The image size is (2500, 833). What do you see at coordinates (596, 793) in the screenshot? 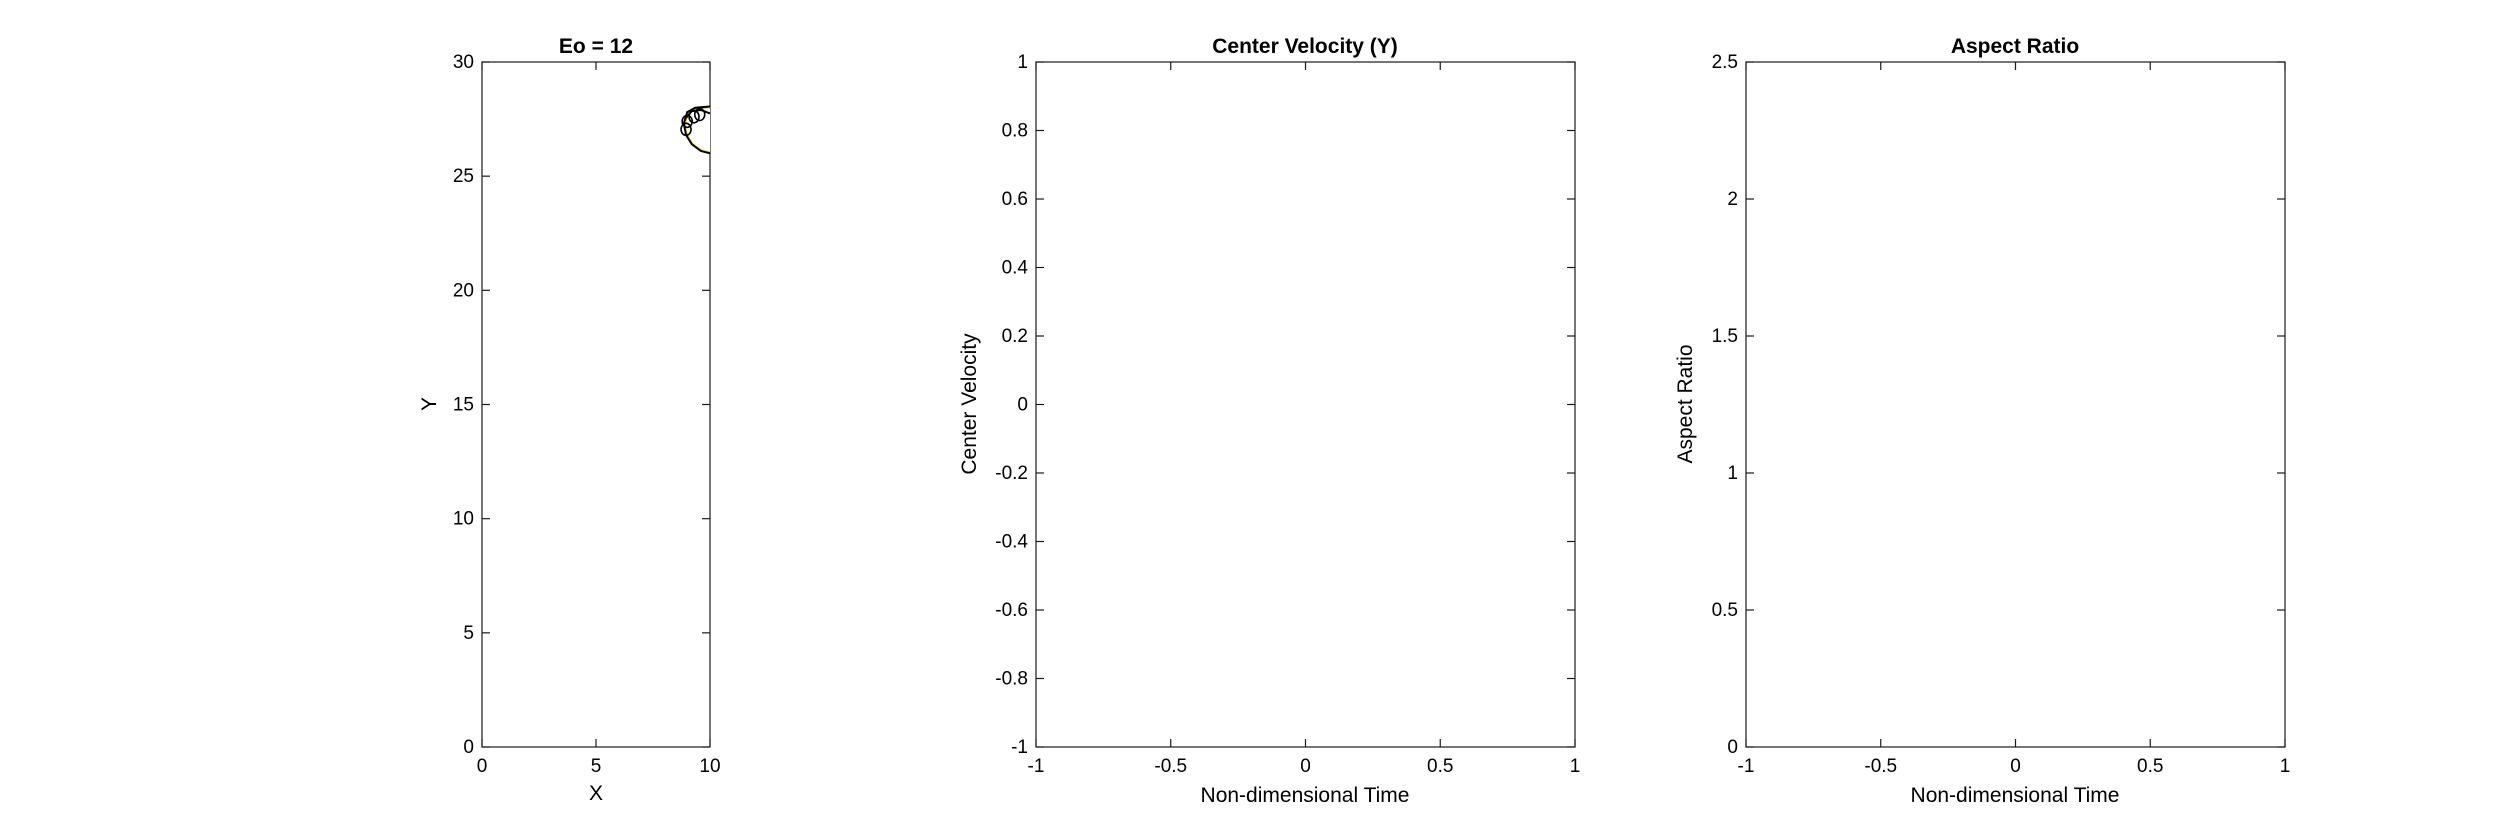
I see `x-axis-label-contour: X` at bounding box center [596, 793].